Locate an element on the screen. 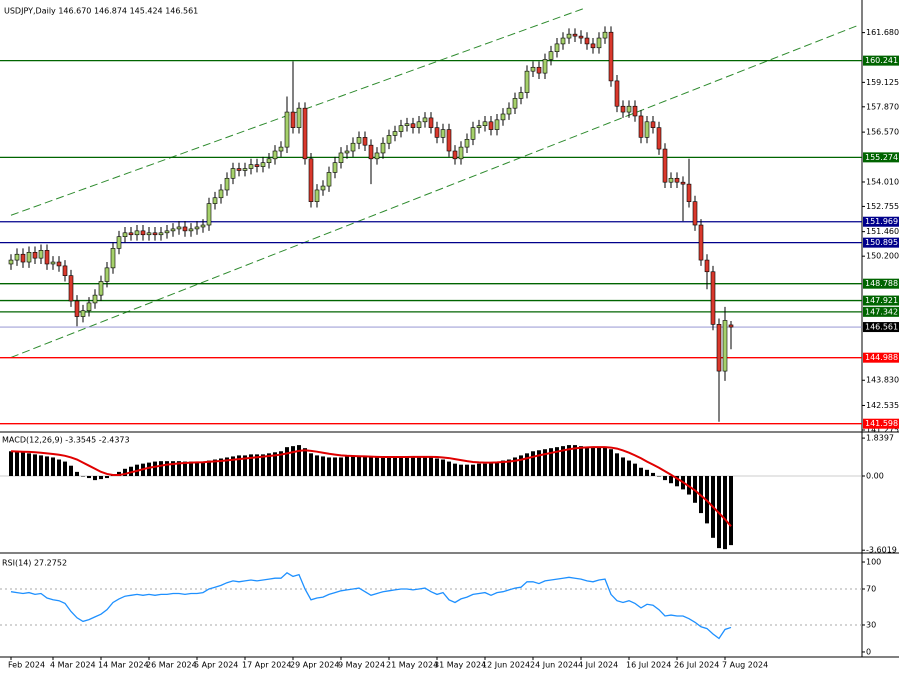 The image size is (899, 675). y-tick-label: 159.125 is located at coordinates (882, 82).